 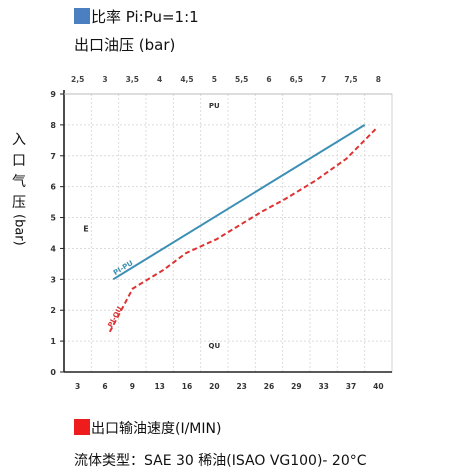 I want to click on fluid-type-note: 流体类型：SAE 30 稀油(ISAO VG100)- 20°C, so click(x=220, y=461).